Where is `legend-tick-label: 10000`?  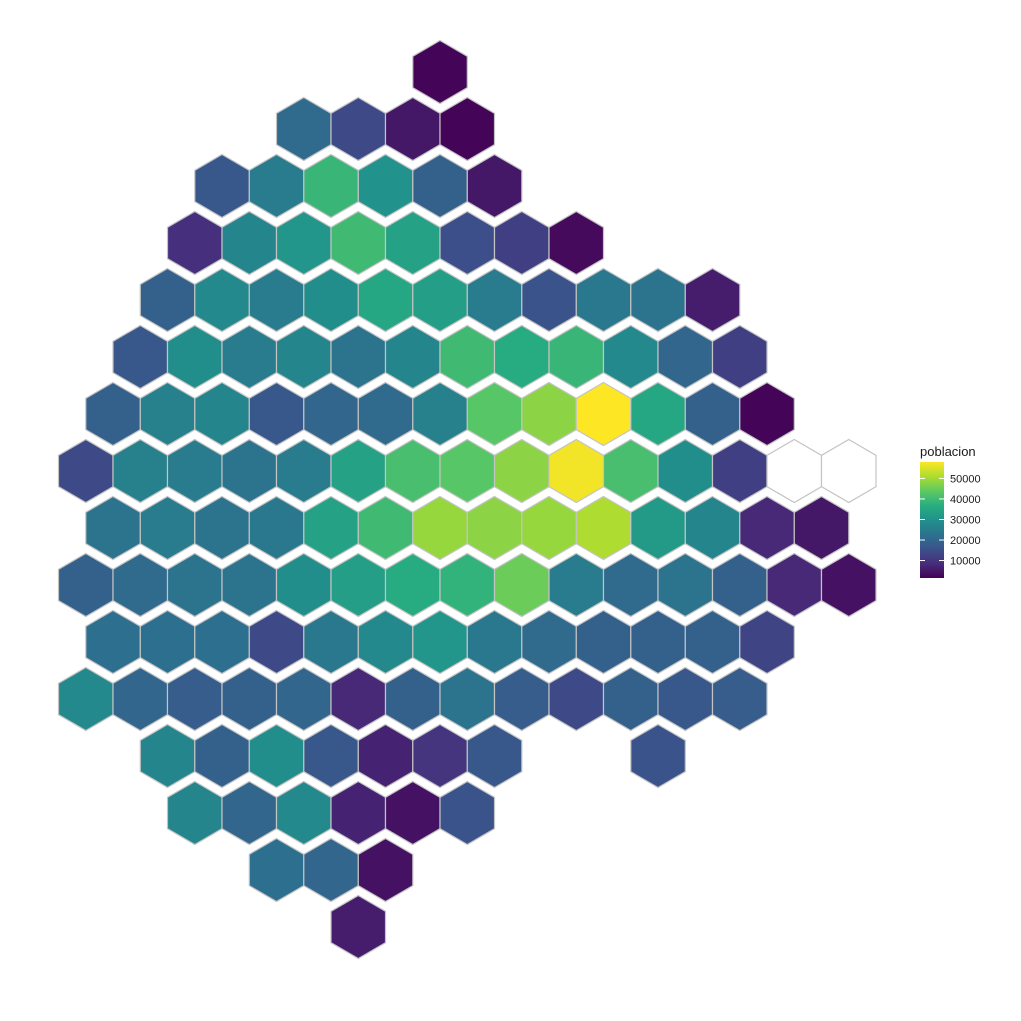
legend-tick-label: 10000 is located at coordinates (965, 562).